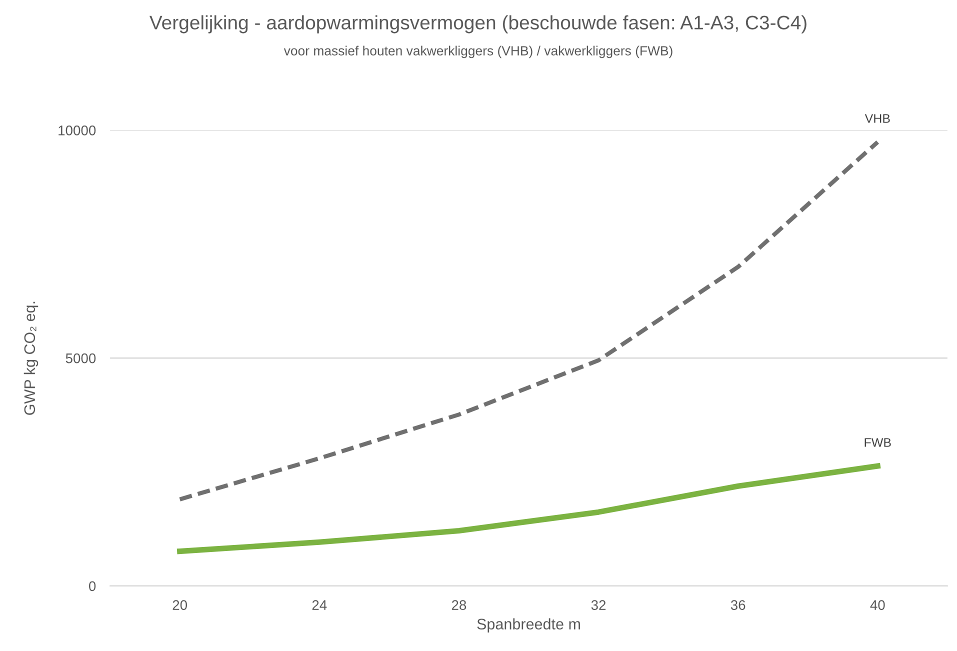 The image size is (957, 651). What do you see at coordinates (528, 625) in the screenshot?
I see `x-axis-title: Spanbreedte m` at bounding box center [528, 625].